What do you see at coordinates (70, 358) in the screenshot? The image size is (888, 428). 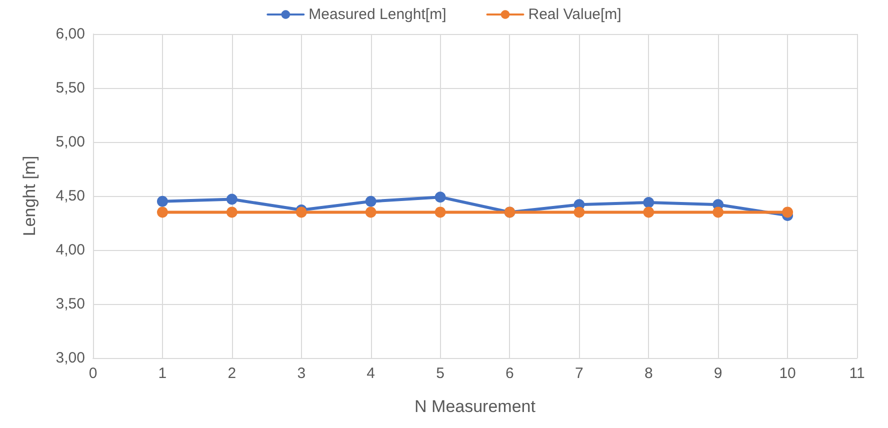 I see `y-tick-label: 3,00` at bounding box center [70, 358].